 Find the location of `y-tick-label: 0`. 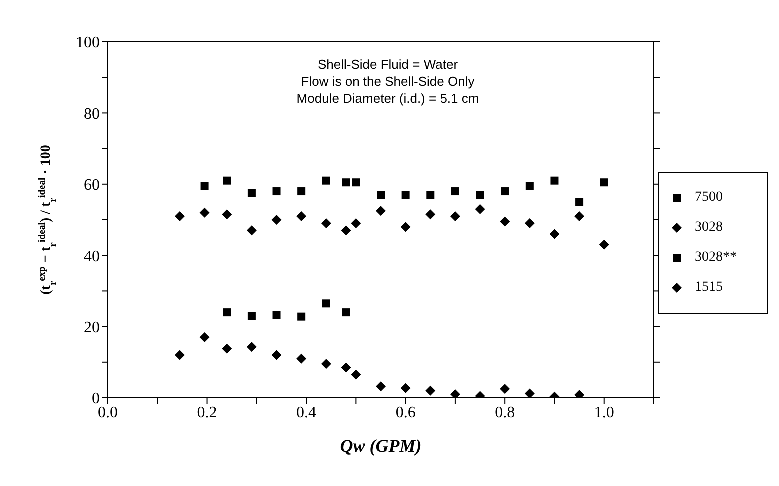

y-tick-label: 0 is located at coordinates (96, 399).